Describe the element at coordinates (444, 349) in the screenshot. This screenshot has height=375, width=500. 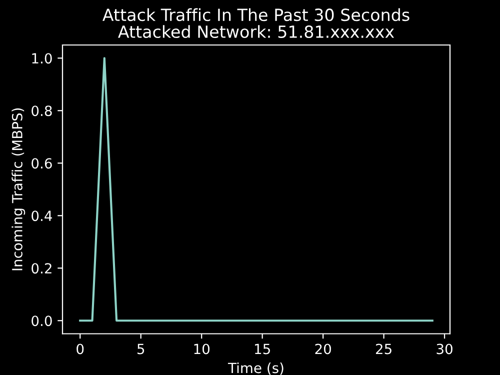
I see `x-tick-label: 30` at that location.